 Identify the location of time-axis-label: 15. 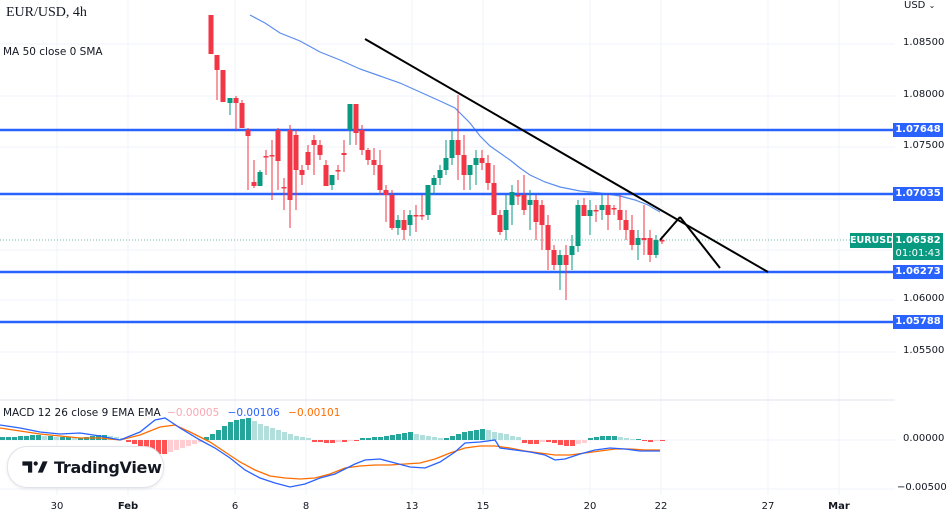
(483, 506).